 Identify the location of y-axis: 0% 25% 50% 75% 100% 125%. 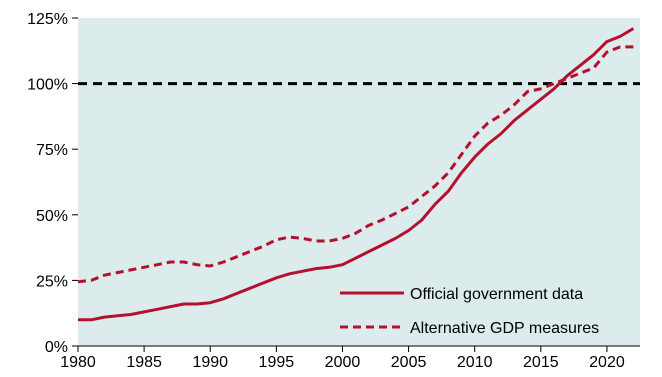
(52, 183).